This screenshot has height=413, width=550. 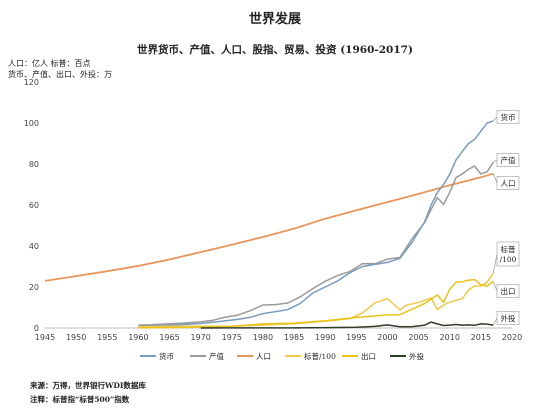 I want to click on callout-label-exports: 出口, so click(x=508, y=291).